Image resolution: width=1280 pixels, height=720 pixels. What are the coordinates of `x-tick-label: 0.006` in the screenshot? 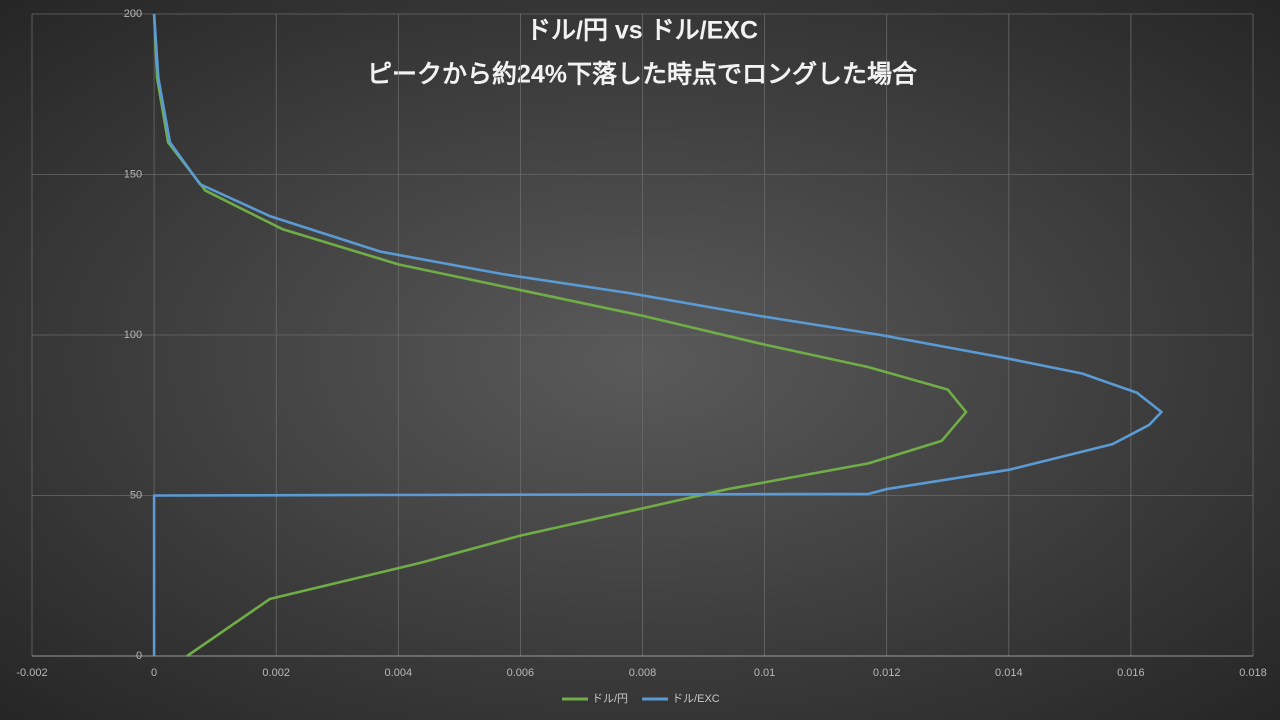 It's located at (521, 673).